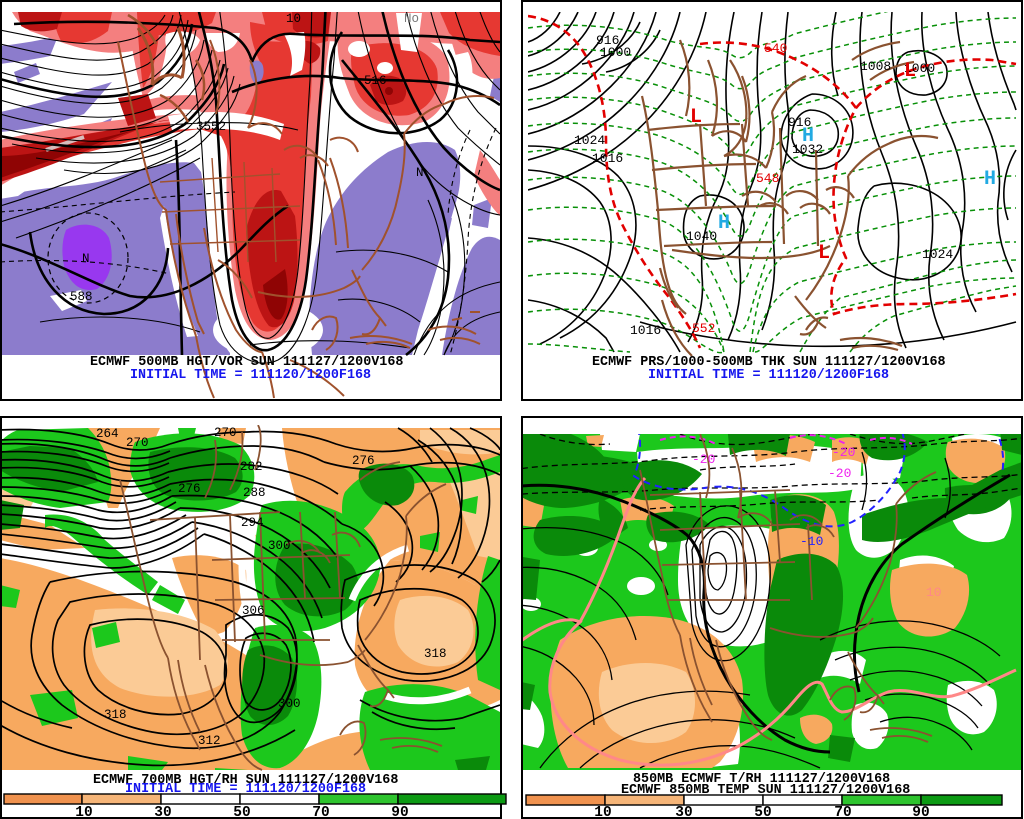  Describe the element at coordinates (107, 434) in the screenshot. I see `svg-text: 264` at that location.